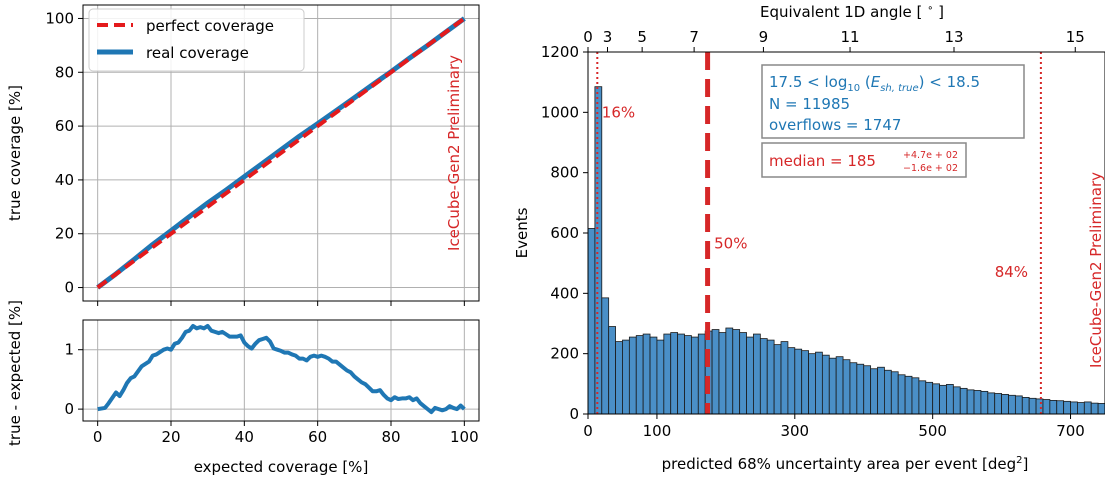 The image size is (1105, 481). I want to click on top-axis-tick-label: 7, so click(694, 37).